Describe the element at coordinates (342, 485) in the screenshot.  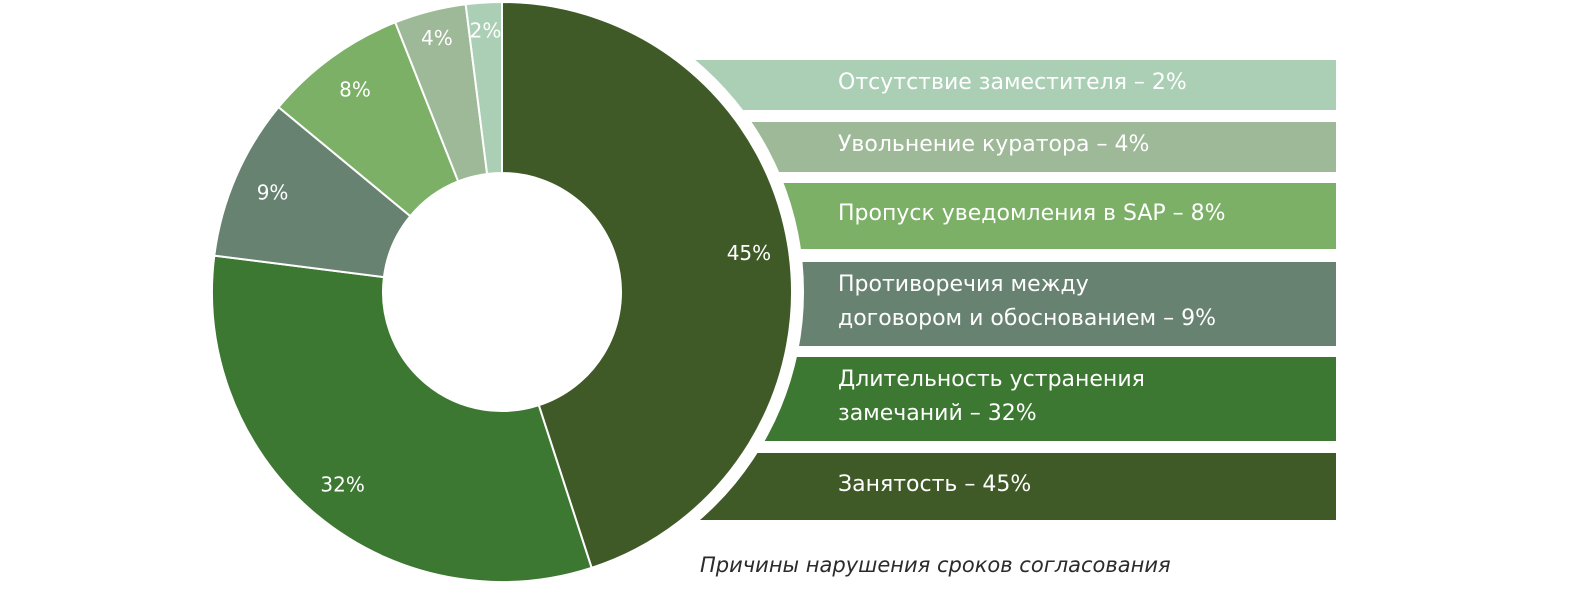
I see `slice-value-label: 32%` at that location.